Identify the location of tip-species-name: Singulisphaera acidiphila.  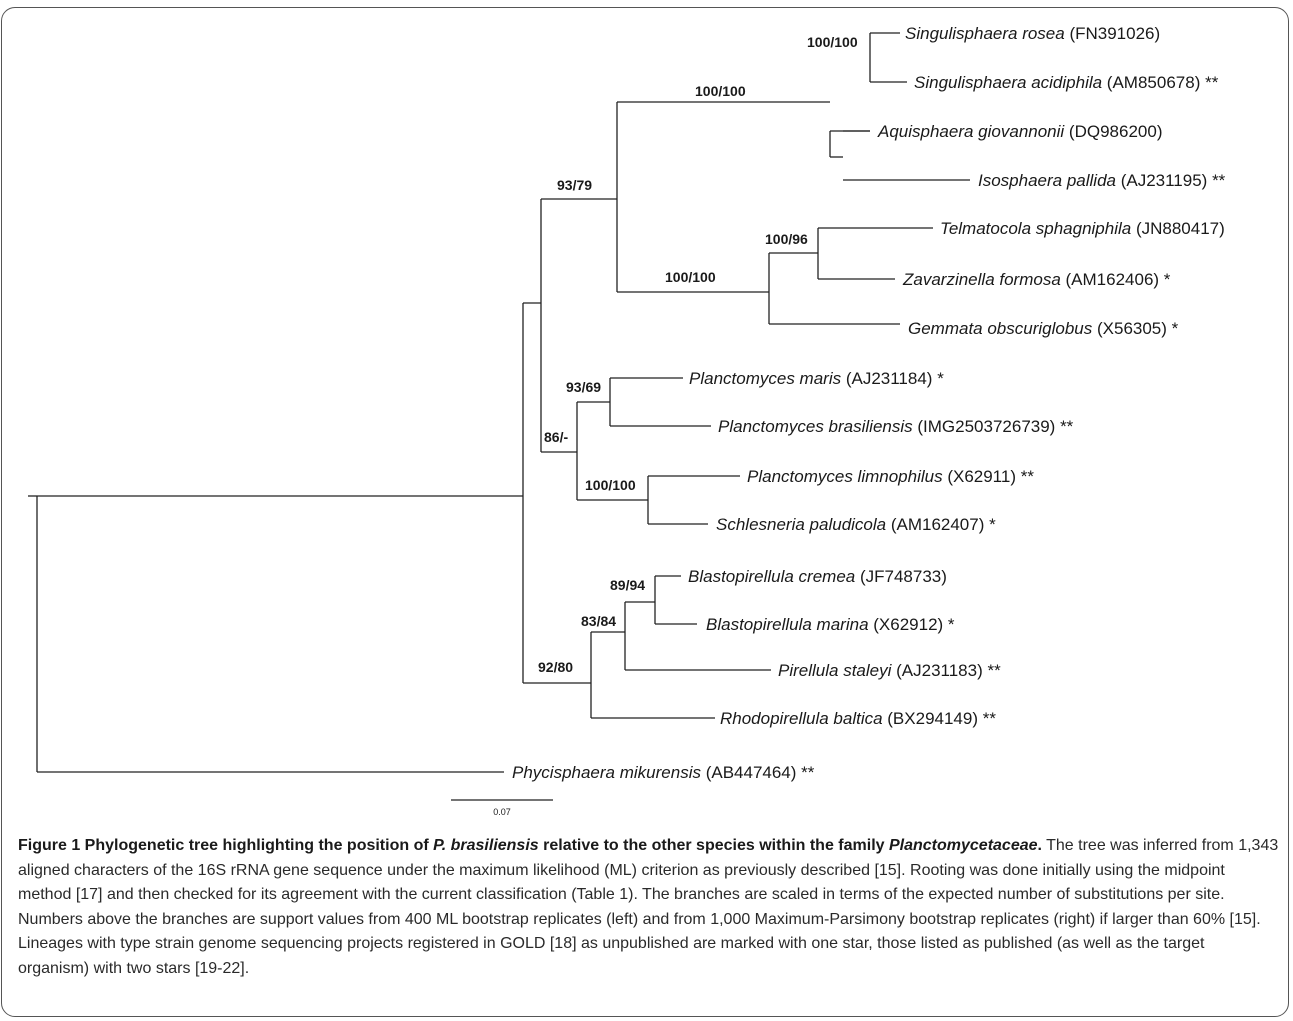
(1008, 82).